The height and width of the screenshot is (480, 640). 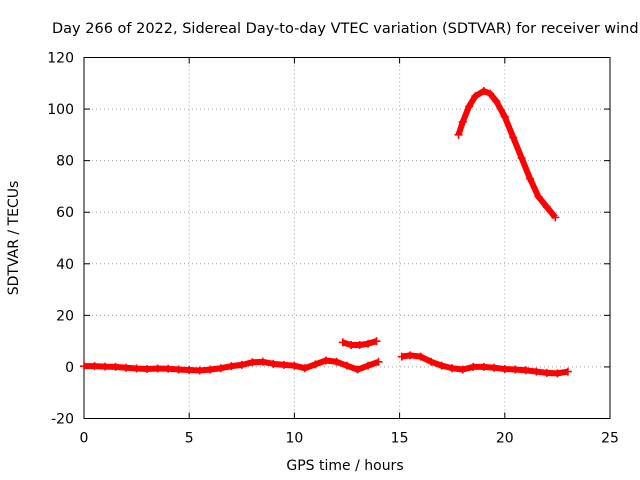 What do you see at coordinates (69, 368) in the screenshot?
I see `y-tick-label: 0` at bounding box center [69, 368].